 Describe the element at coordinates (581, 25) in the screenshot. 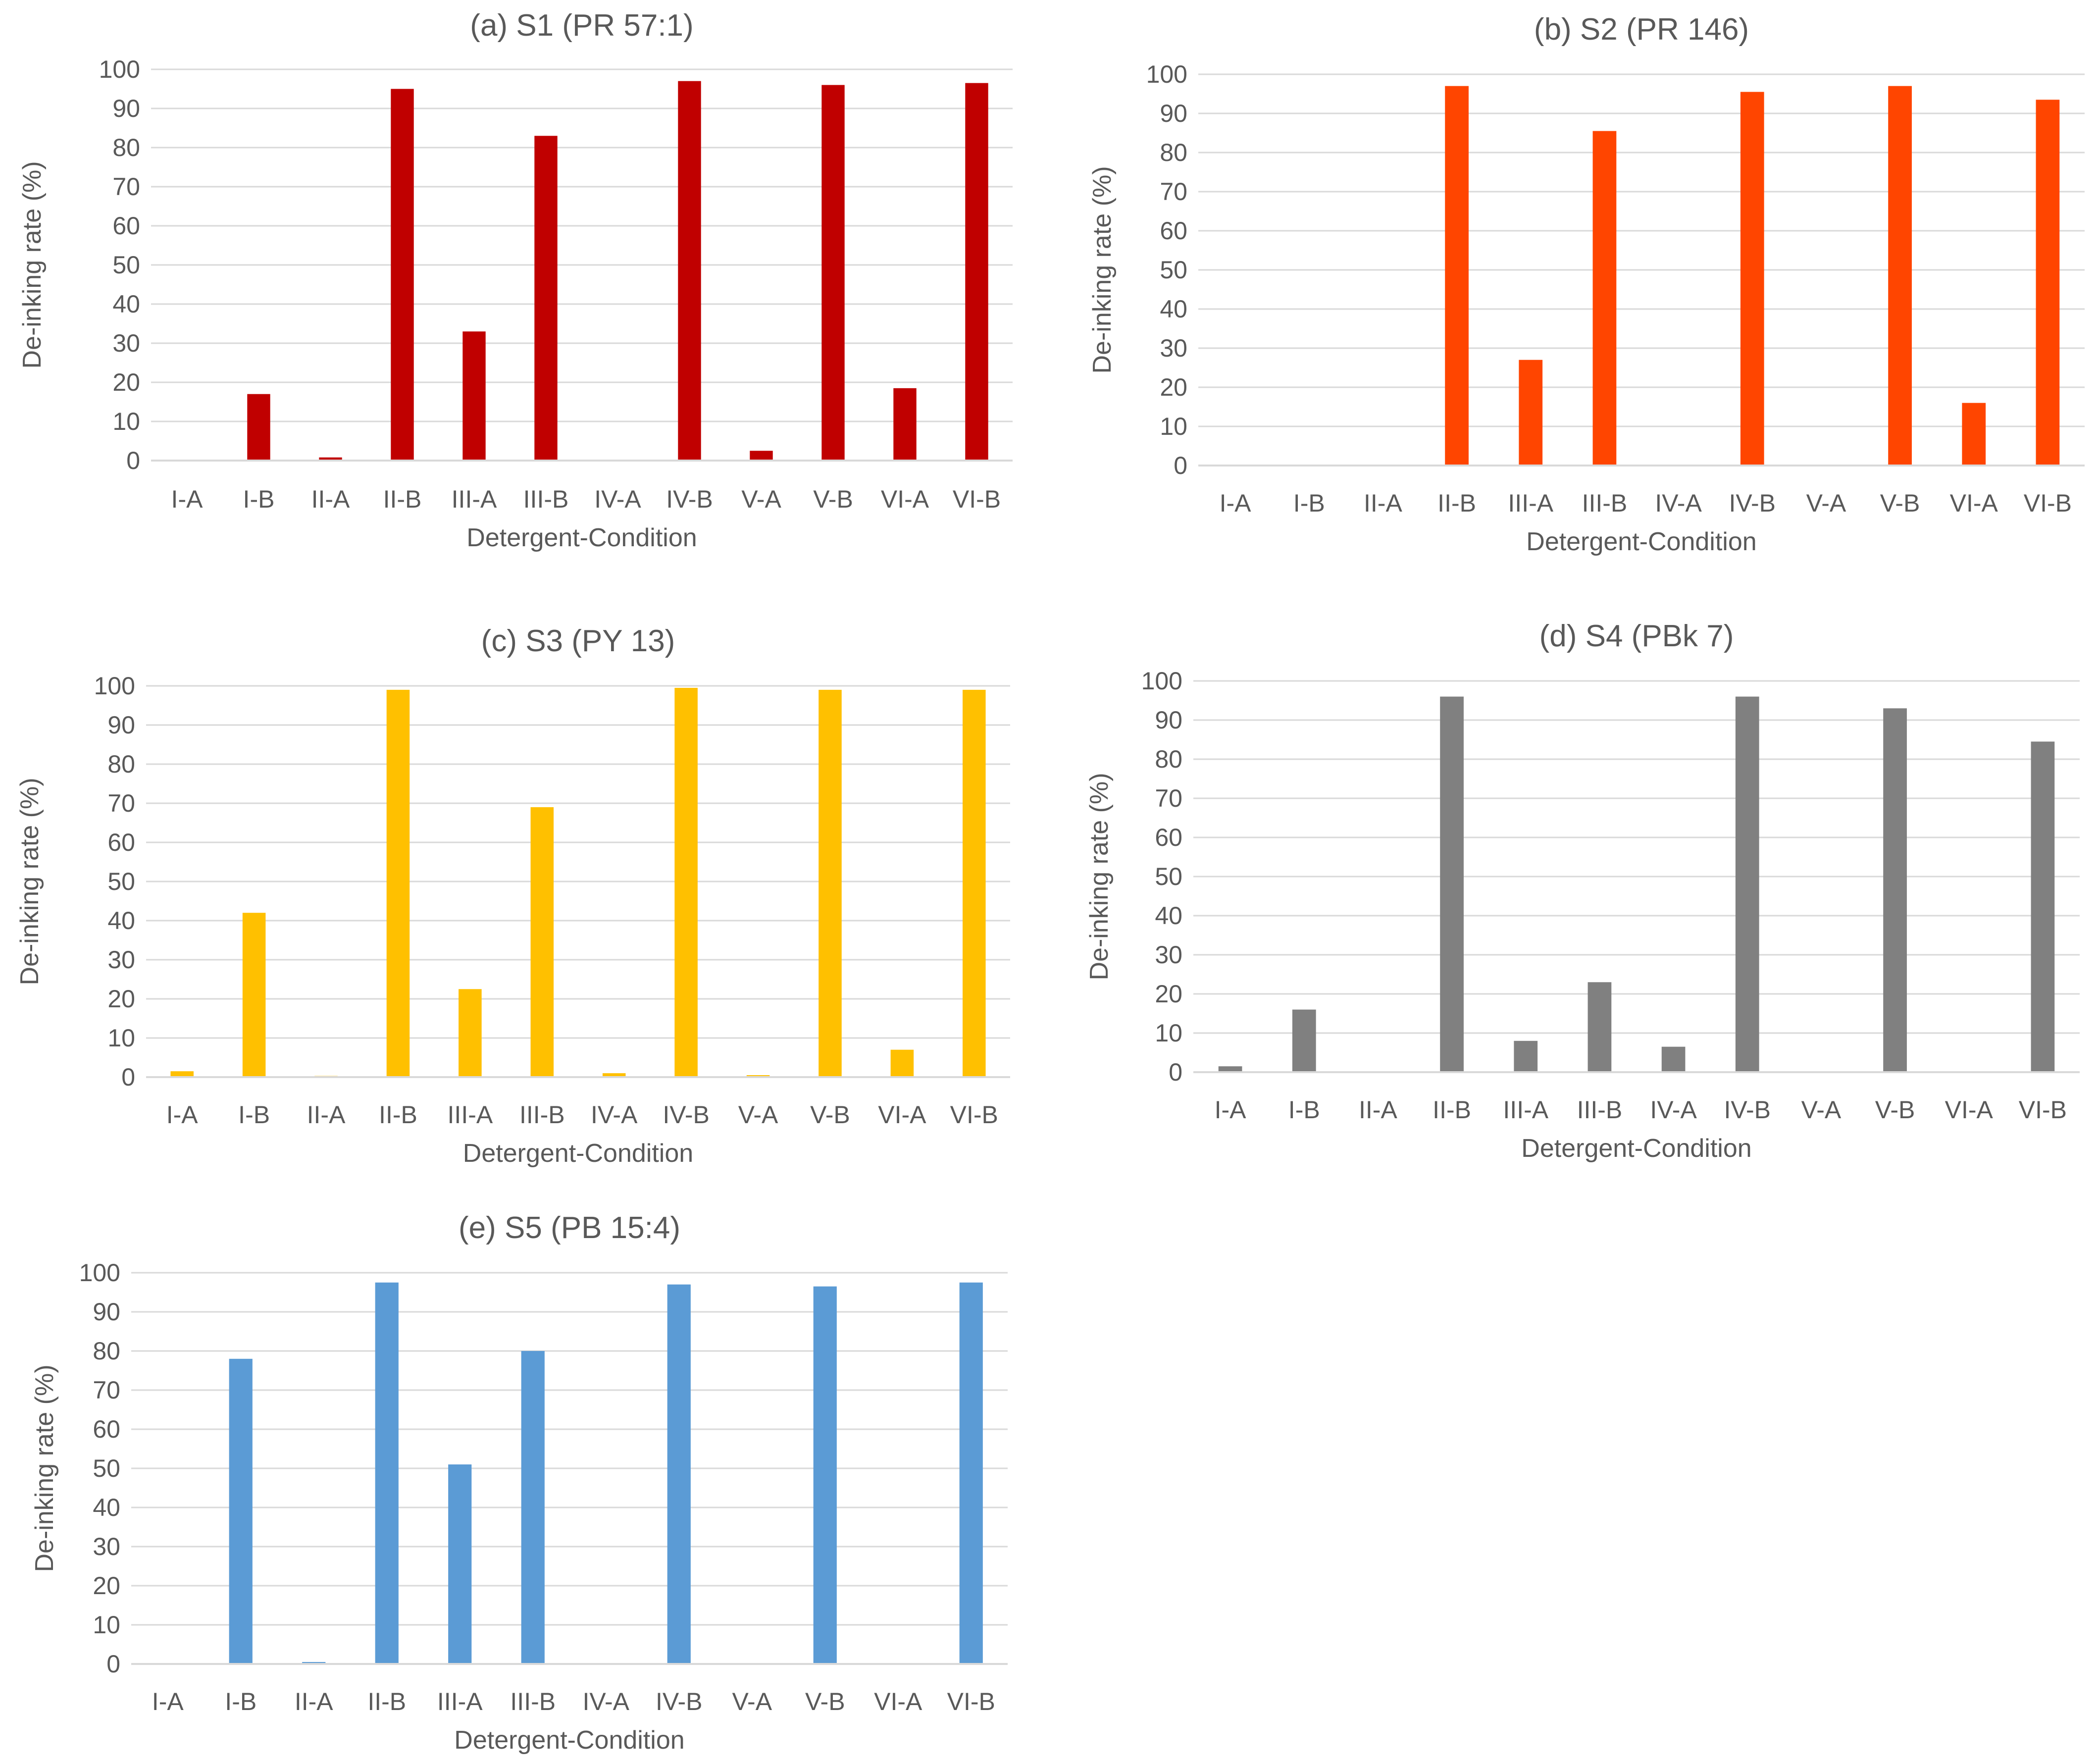

I see `chart-title: (a) S1 (PR 57:1)` at that location.